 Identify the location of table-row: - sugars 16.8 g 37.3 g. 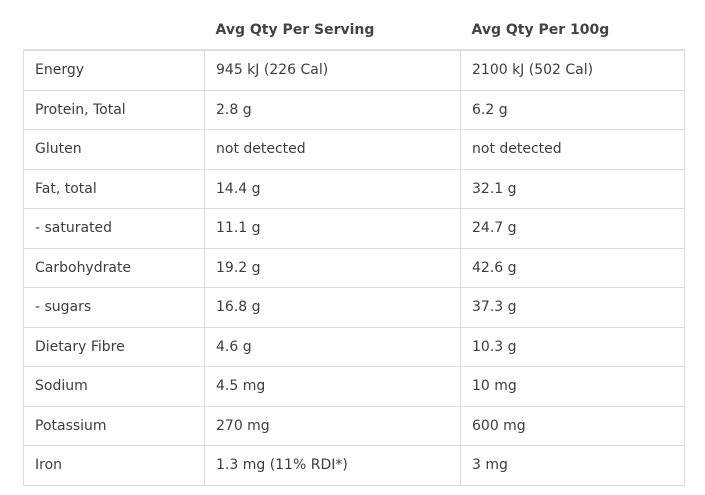
(354, 307).